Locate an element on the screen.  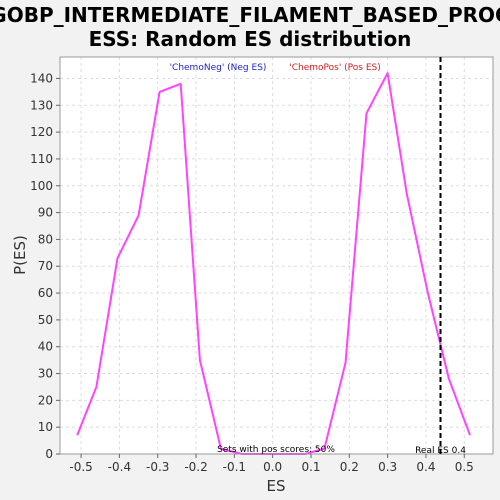
y-tick-label: 80 is located at coordinates (45, 239).